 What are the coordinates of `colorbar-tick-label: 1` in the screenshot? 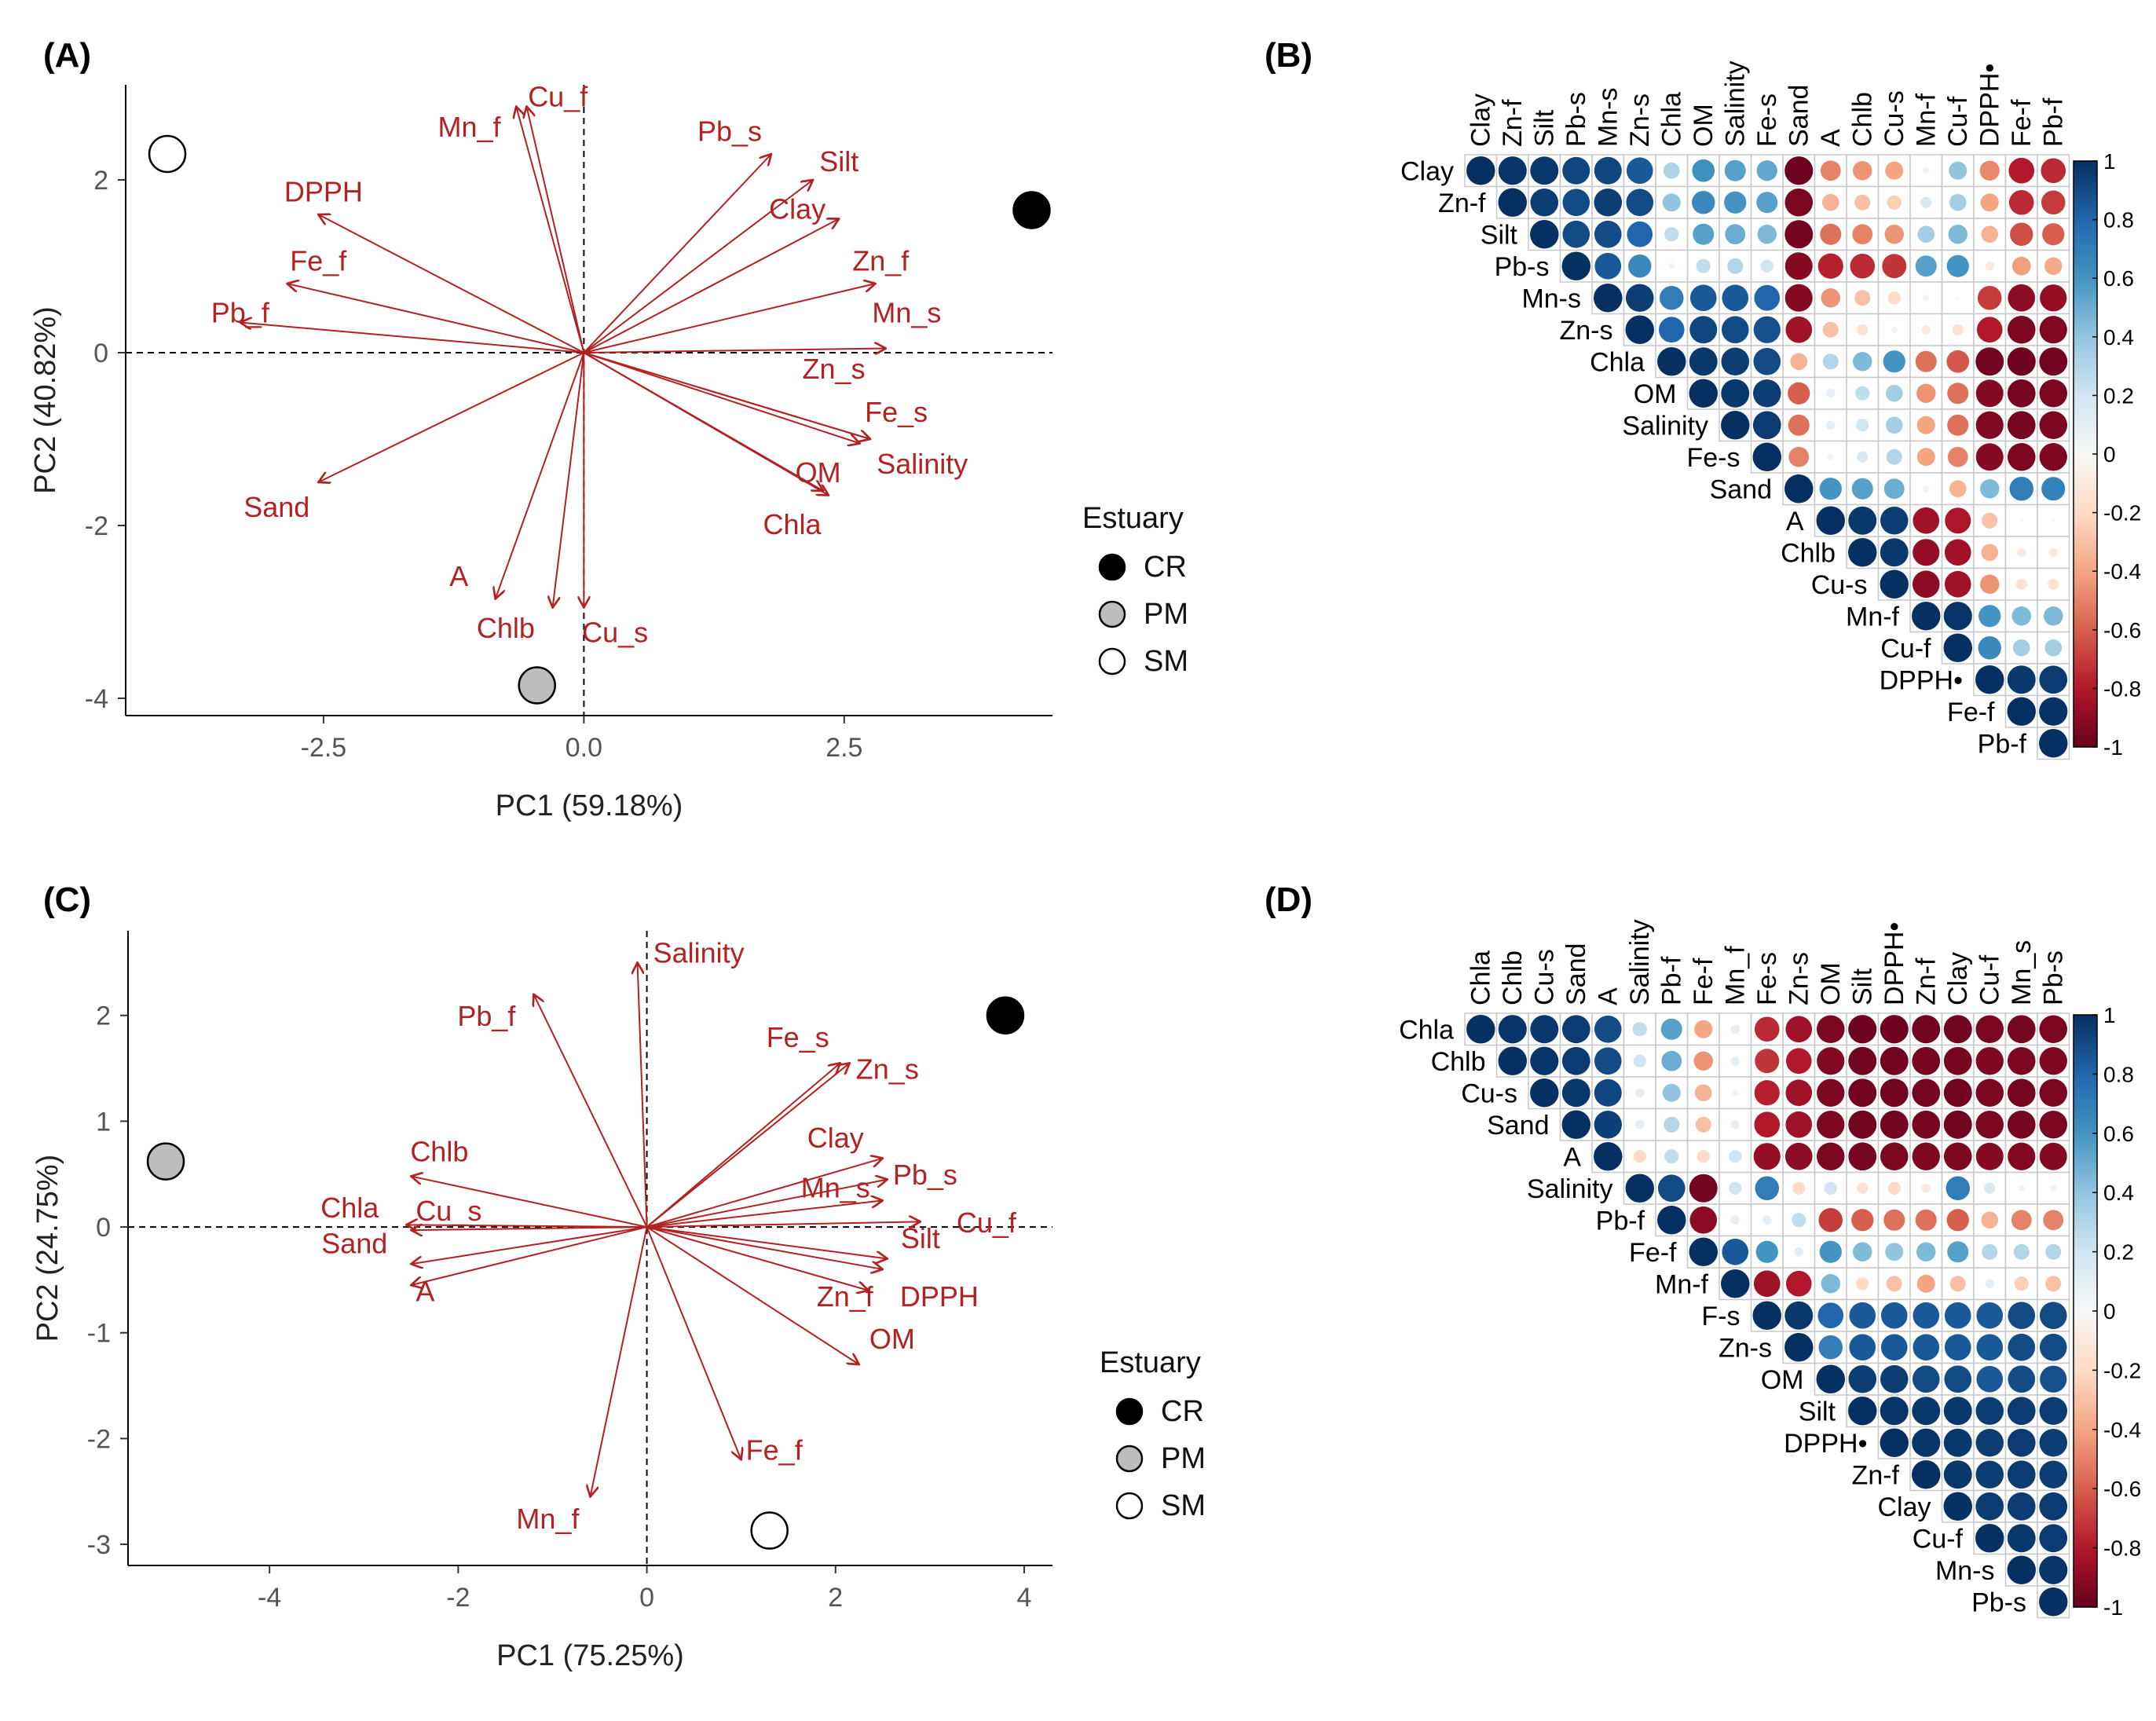 It's located at (2109, 161).